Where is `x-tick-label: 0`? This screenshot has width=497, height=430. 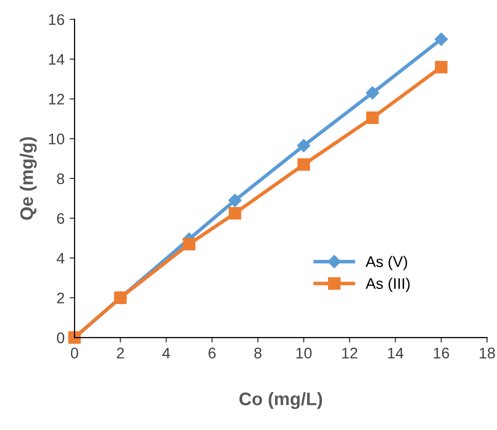
x-tick-label: 0 is located at coordinates (74, 353).